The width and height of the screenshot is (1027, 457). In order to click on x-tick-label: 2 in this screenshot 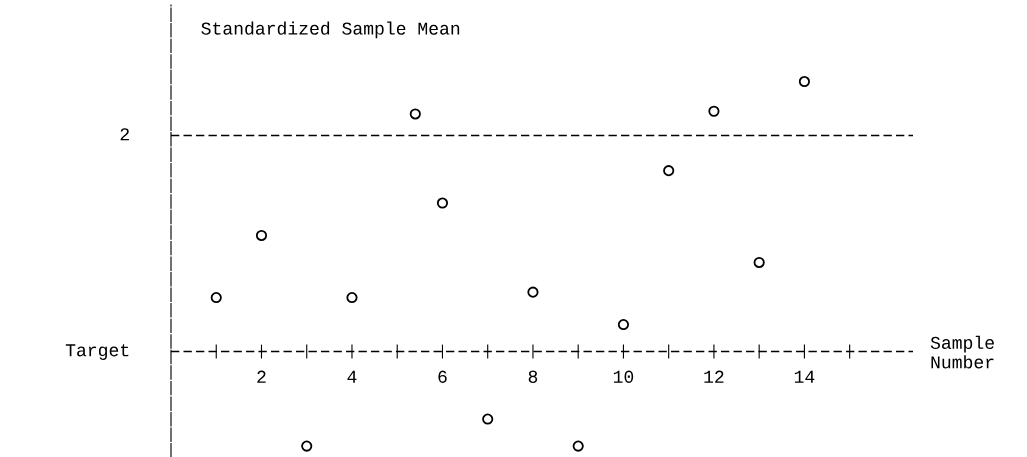, I will do `click(261, 376)`.